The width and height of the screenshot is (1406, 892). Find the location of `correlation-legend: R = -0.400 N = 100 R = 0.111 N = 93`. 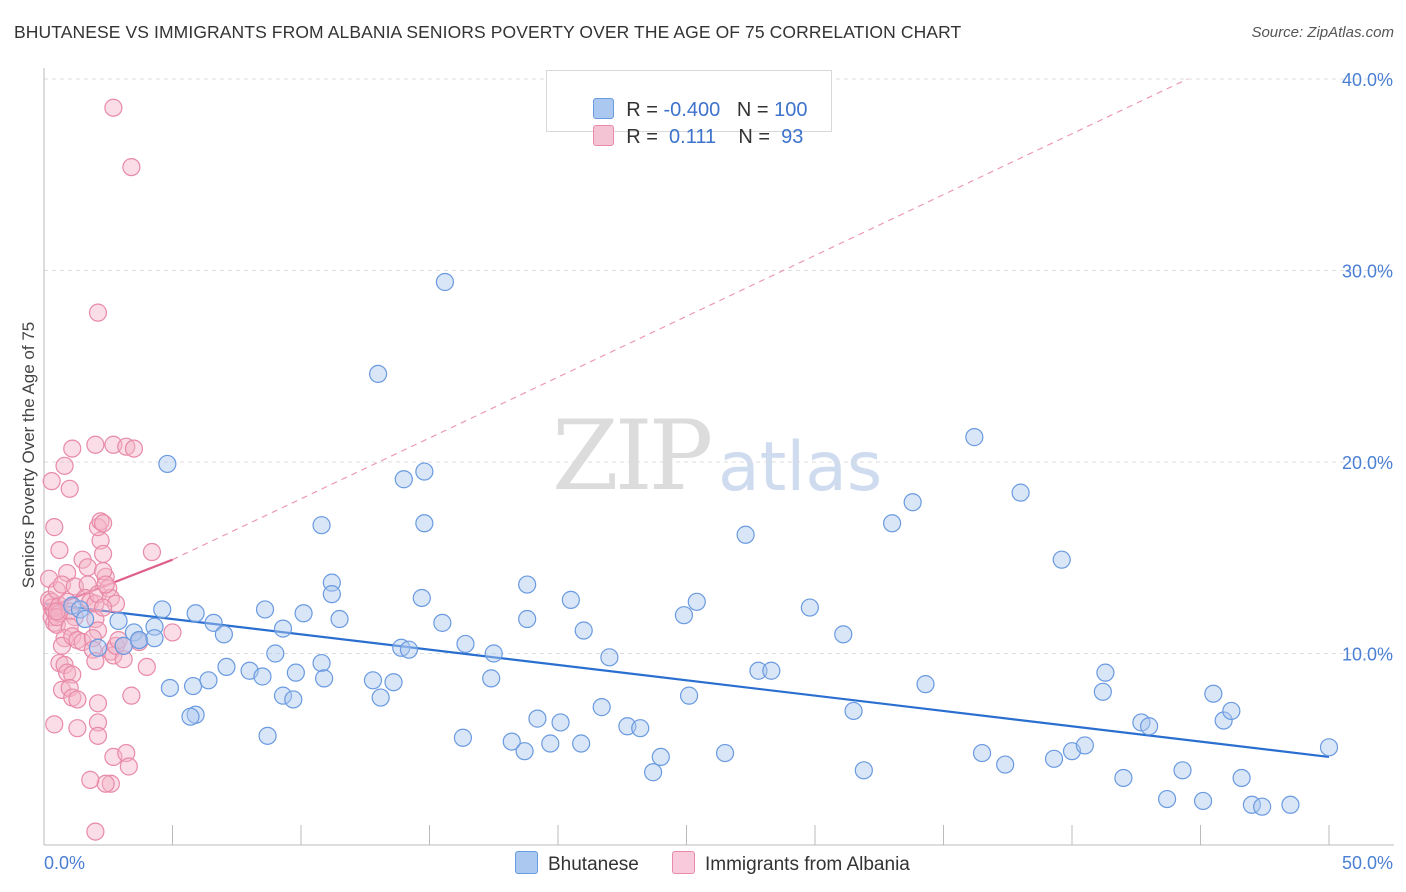

correlation-legend: R = -0.400 N = 100 R = 0.111 N = 93 is located at coordinates (689, 109).